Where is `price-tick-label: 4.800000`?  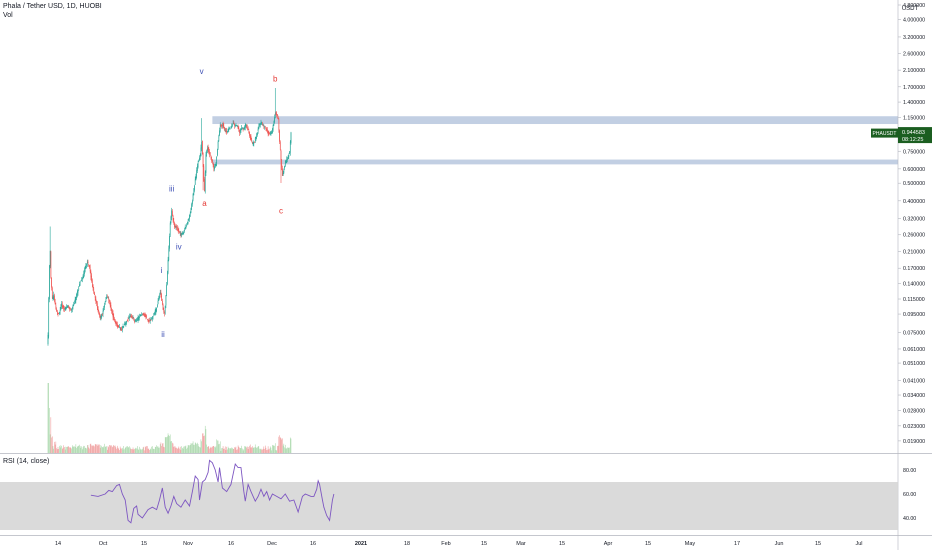
price-tick-label: 4.800000 is located at coordinates (914, 6).